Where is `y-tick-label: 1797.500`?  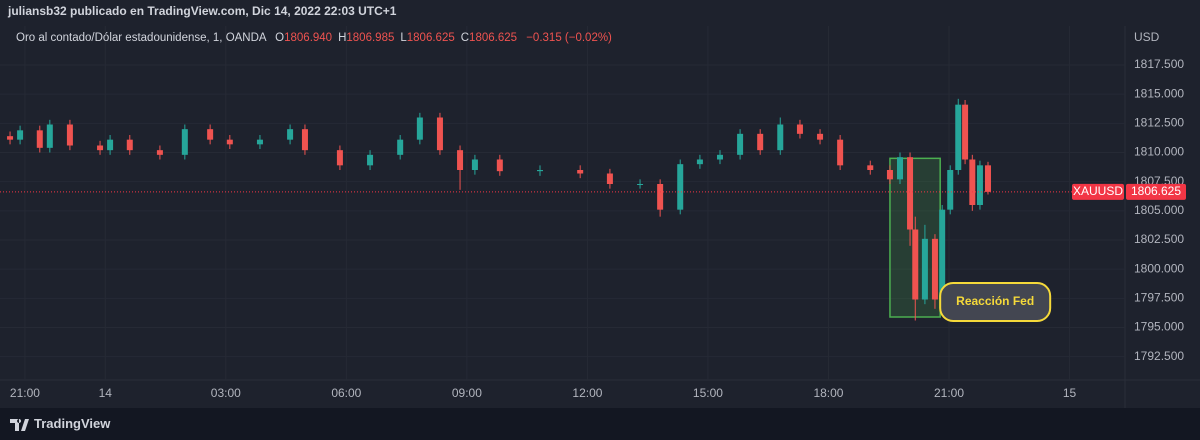 y-tick-label: 1797.500 is located at coordinates (1159, 298).